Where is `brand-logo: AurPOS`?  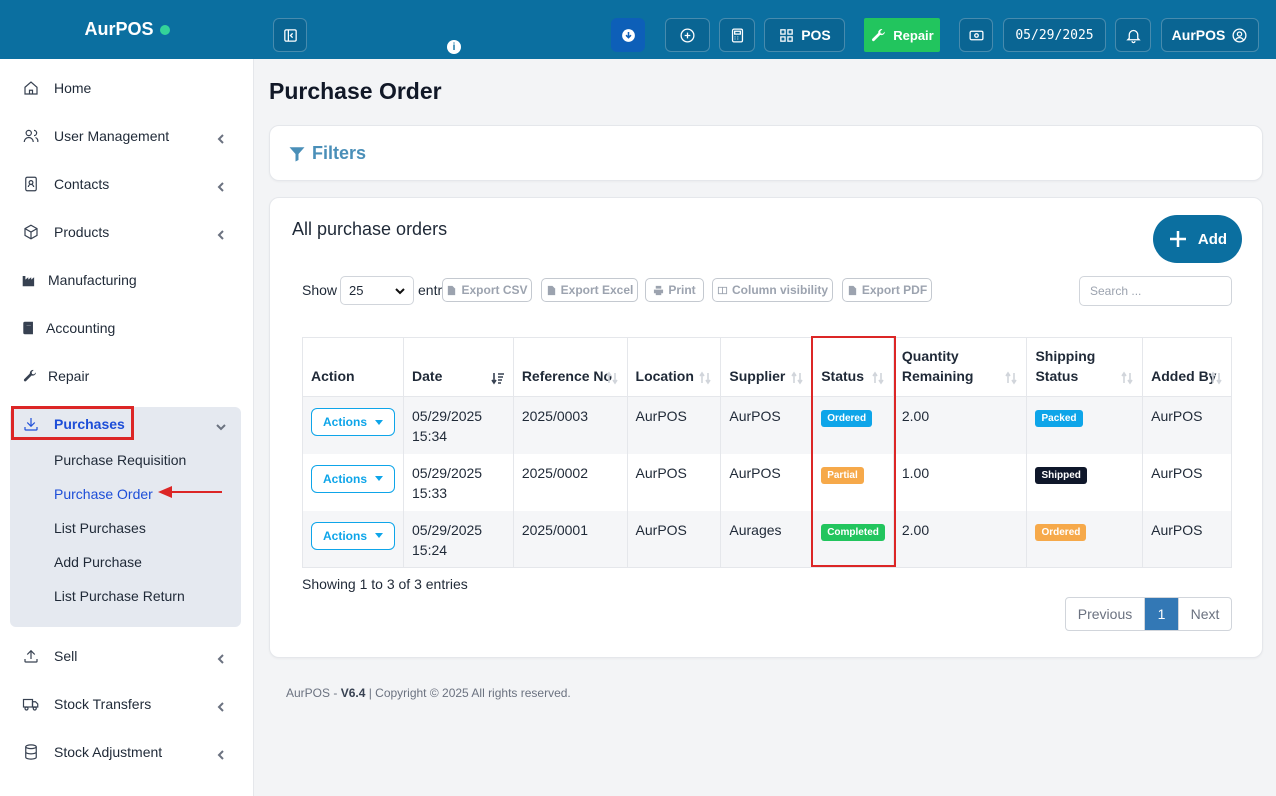 brand-logo: AurPOS is located at coordinates (127, 29).